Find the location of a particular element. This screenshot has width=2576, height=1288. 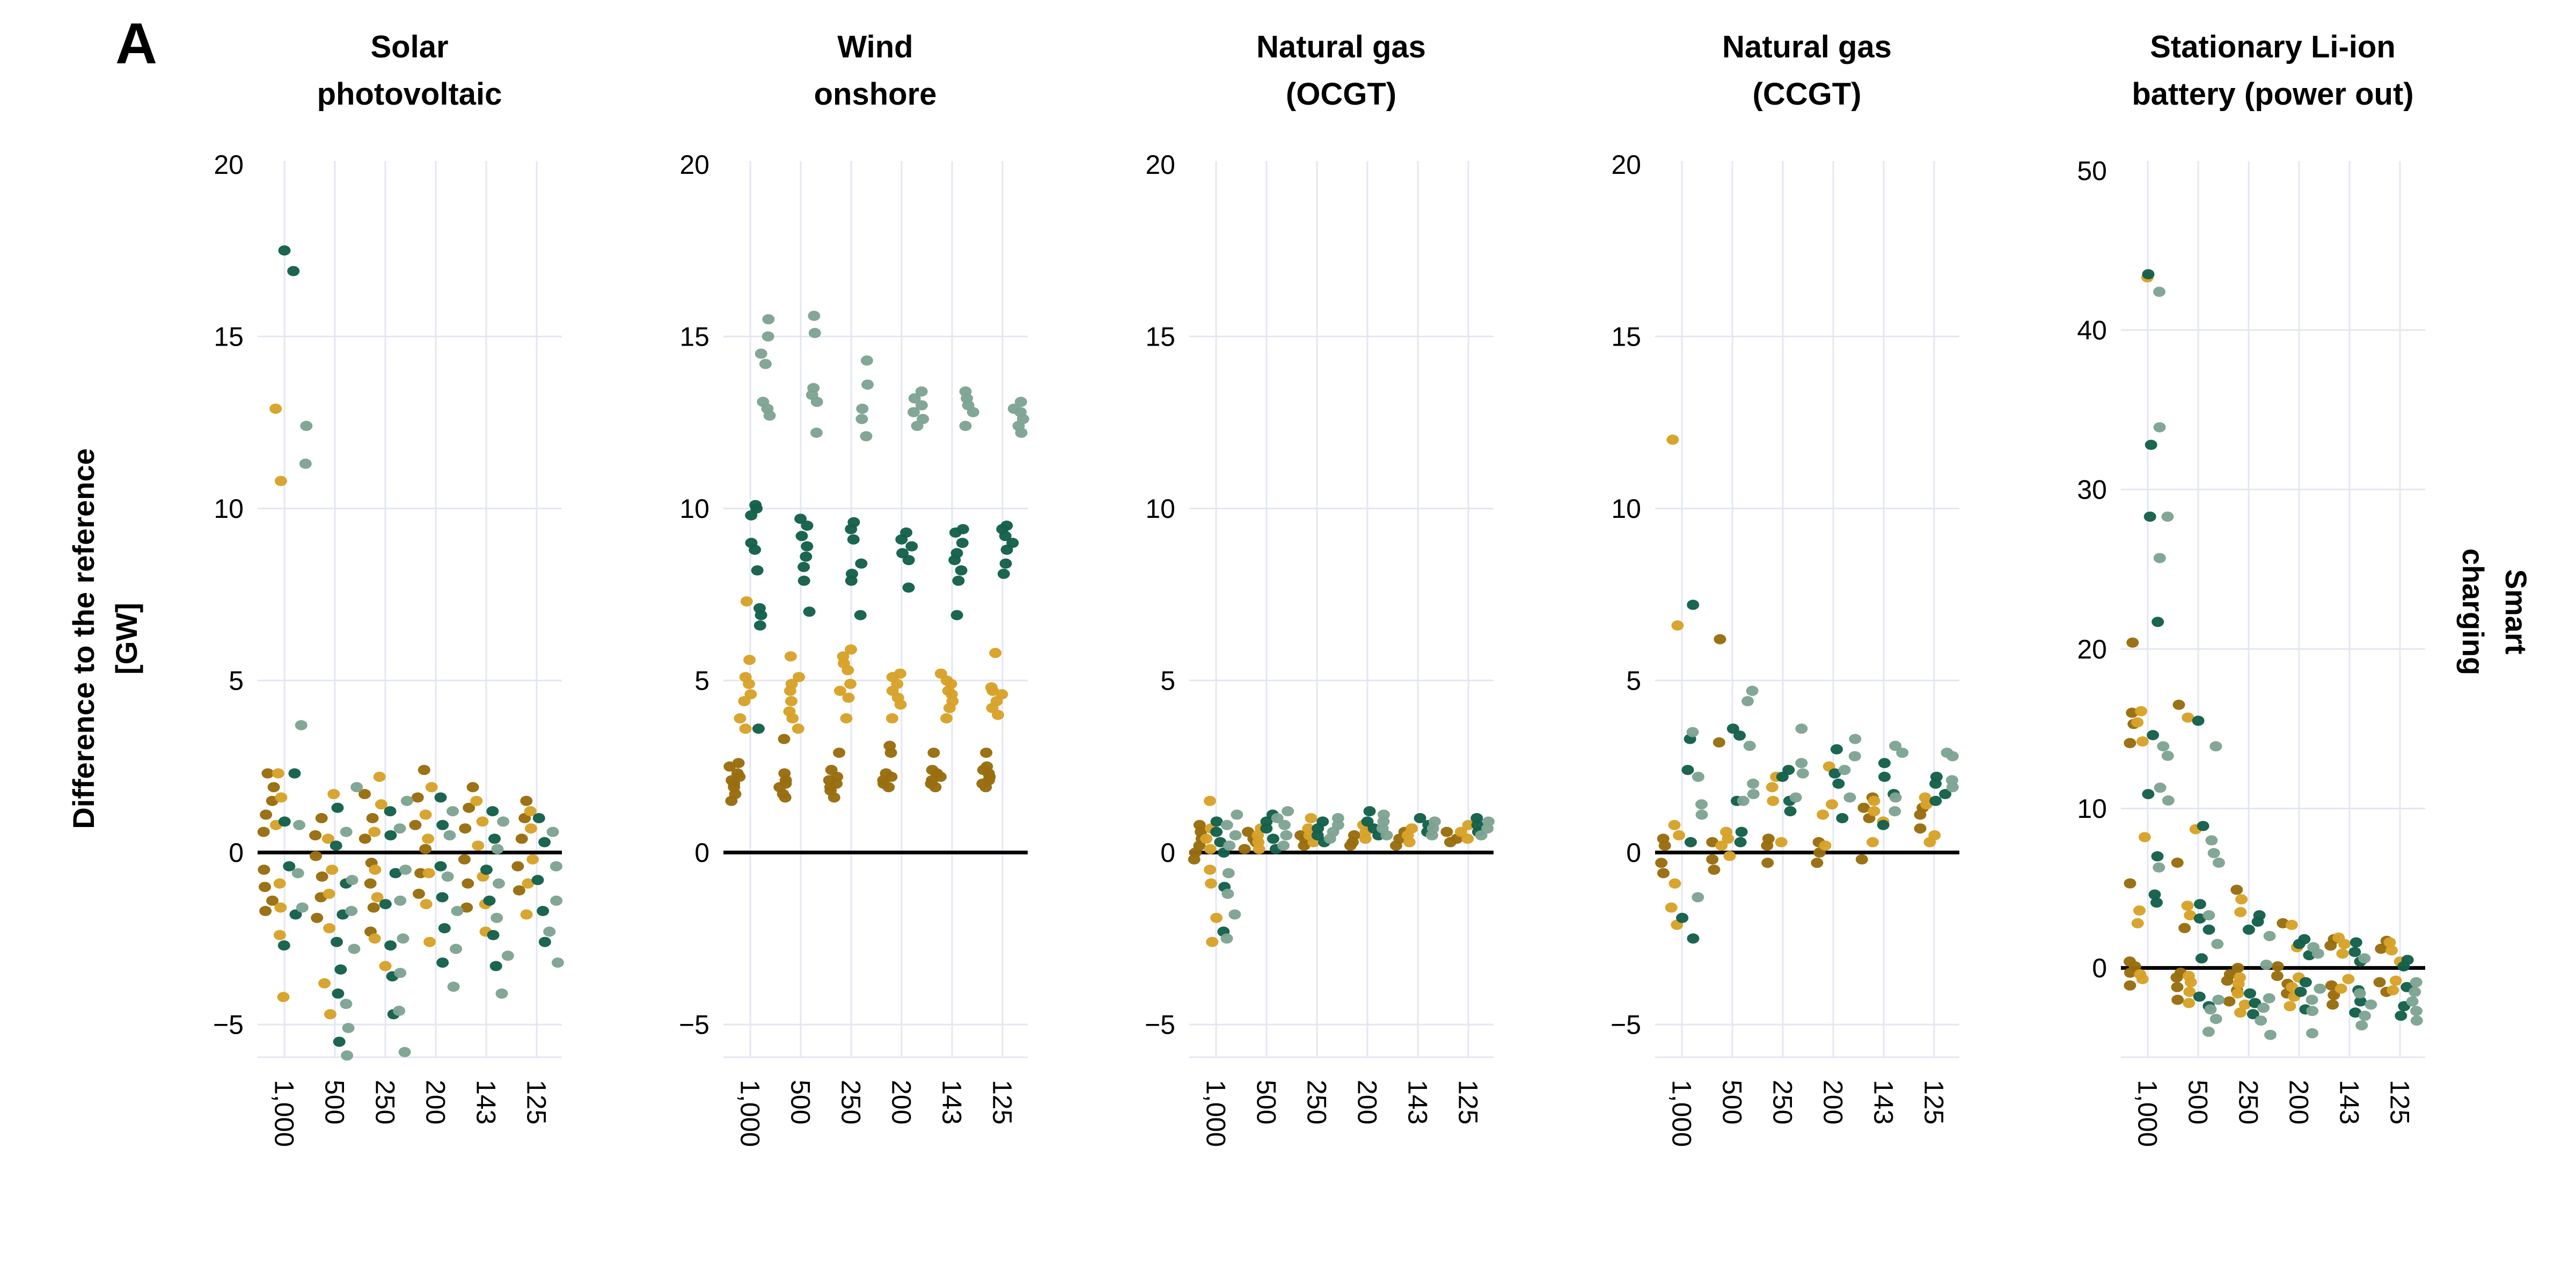

y-tick-label: 20 is located at coordinates (1626, 165).